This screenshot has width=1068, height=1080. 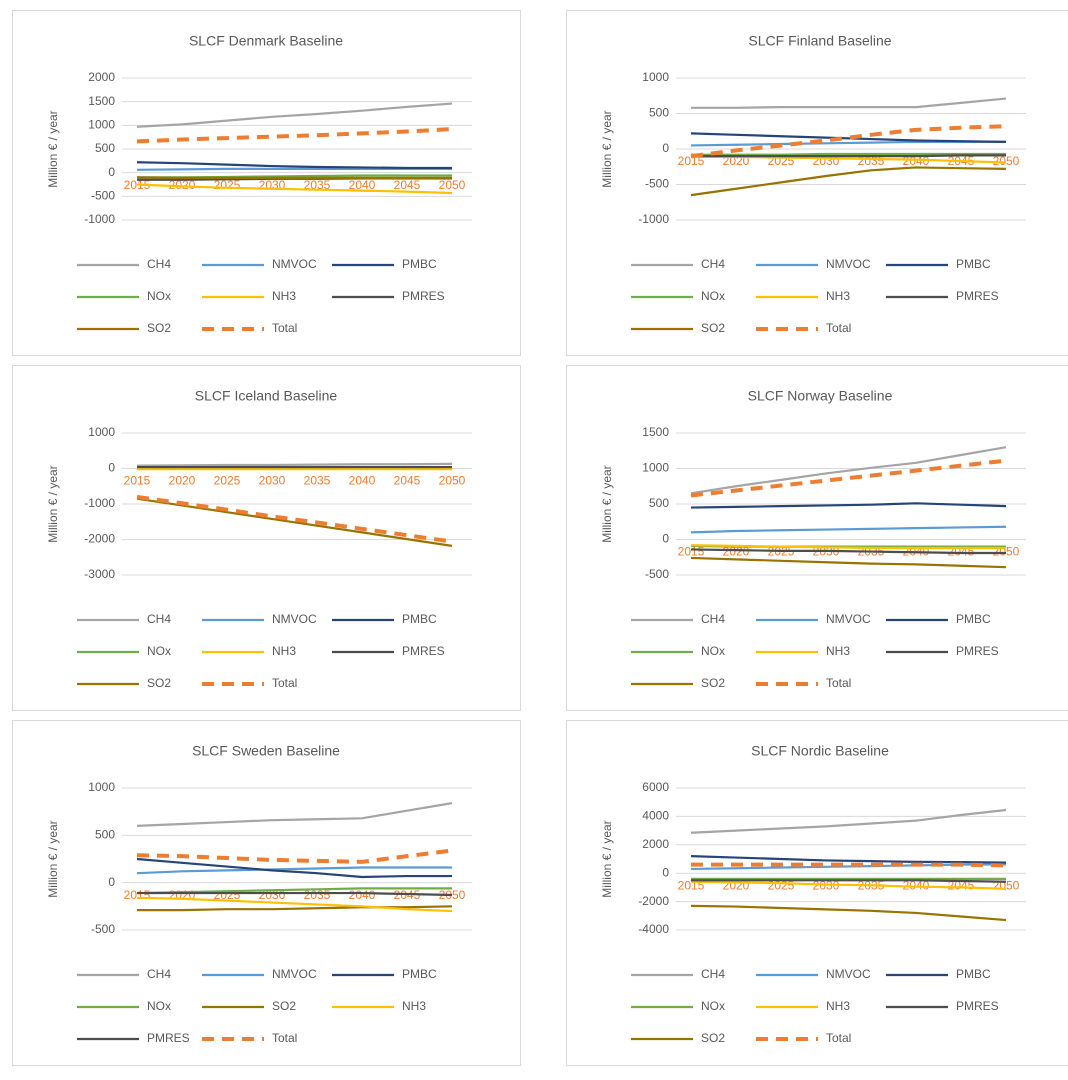 I want to click on y-tick-label: -4000, so click(x=653, y=929).